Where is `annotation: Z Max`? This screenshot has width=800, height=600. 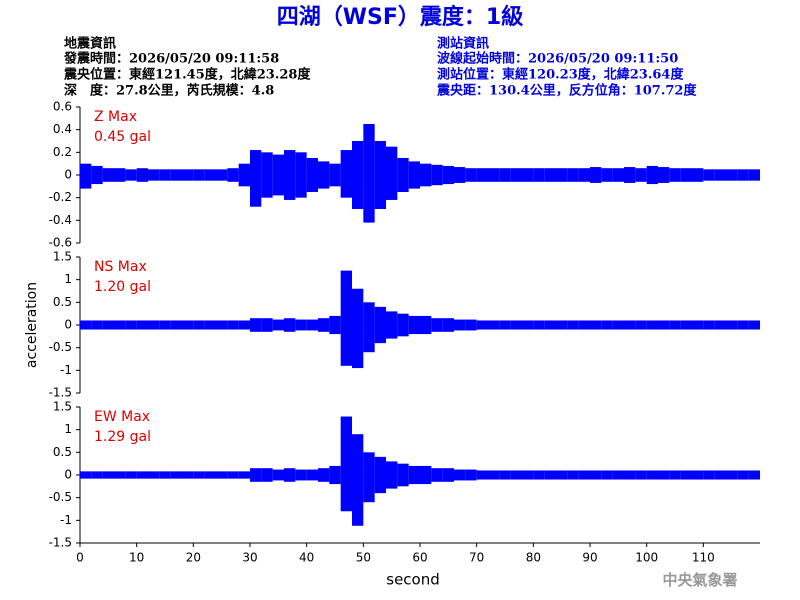 annotation: Z Max is located at coordinates (115, 117).